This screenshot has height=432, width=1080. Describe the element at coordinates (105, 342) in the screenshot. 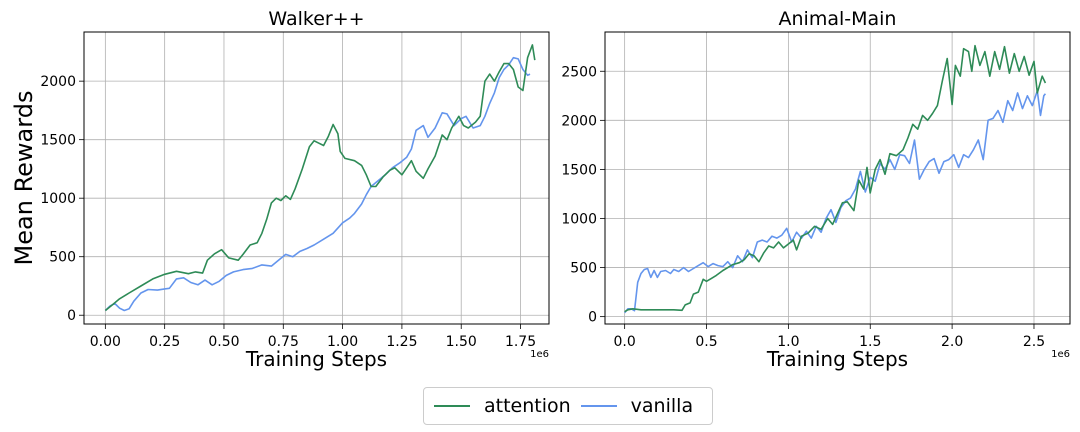

I see `x-tick-label: 0.00` at that location.